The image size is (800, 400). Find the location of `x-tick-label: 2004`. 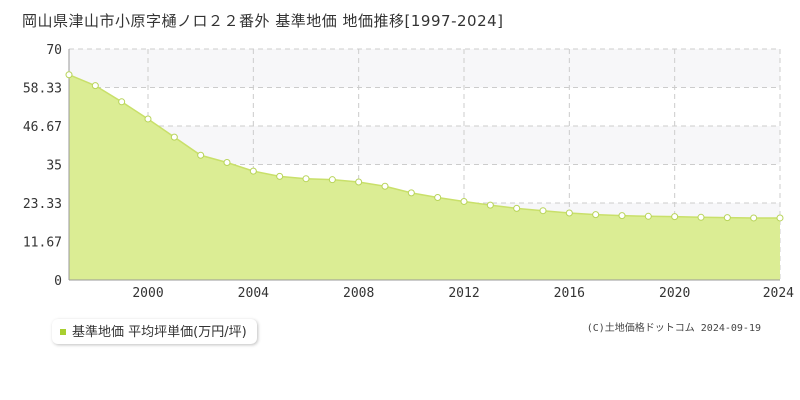

x-tick-label: 2004 is located at coordinates (253, 293).